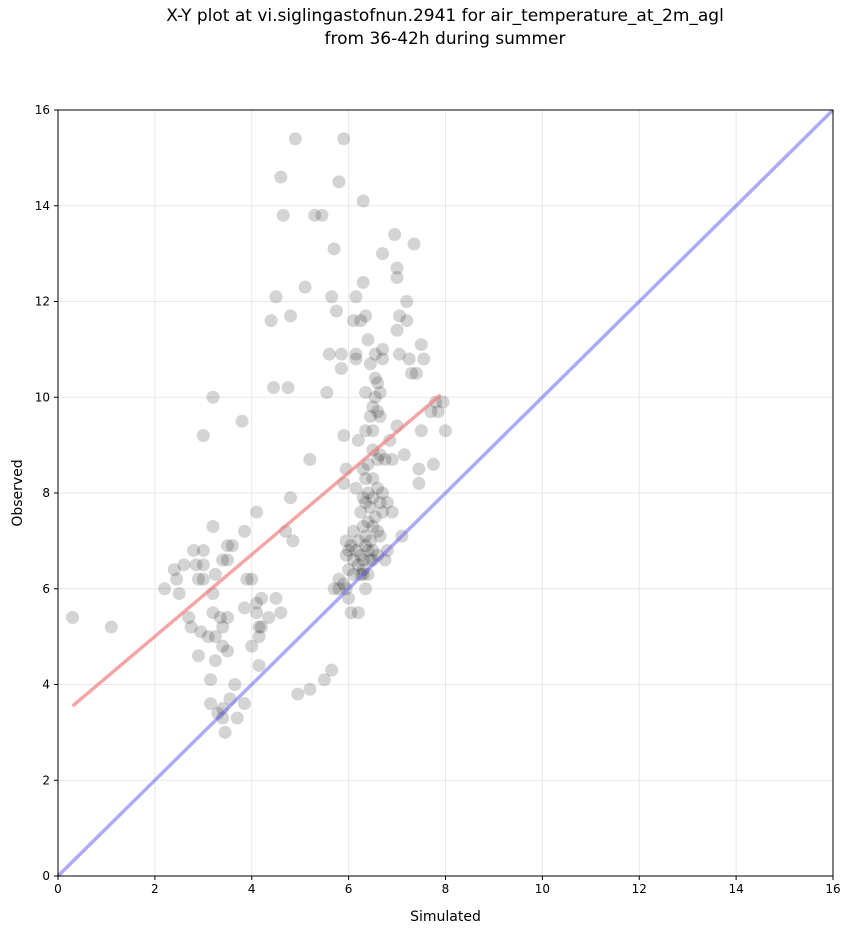 The width and height of the screenshot is (850, 934). I want to click on x-tick-label: 14, so click(735, 889).